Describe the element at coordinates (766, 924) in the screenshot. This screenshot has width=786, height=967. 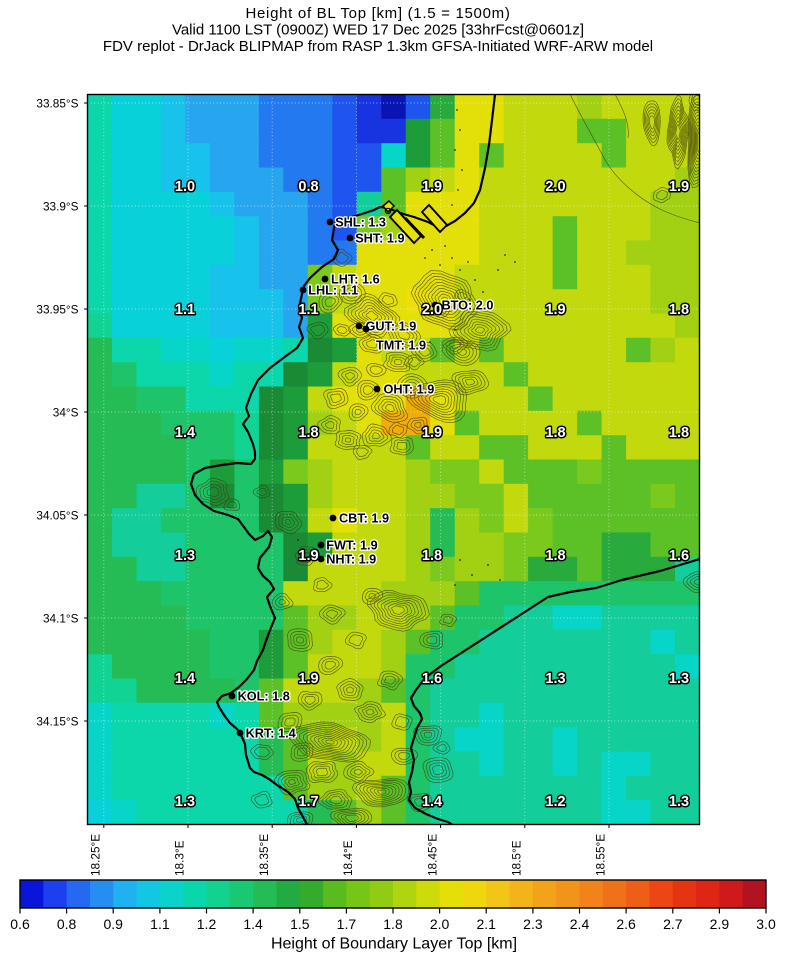
I see `svg-text: 3.0` at that location.